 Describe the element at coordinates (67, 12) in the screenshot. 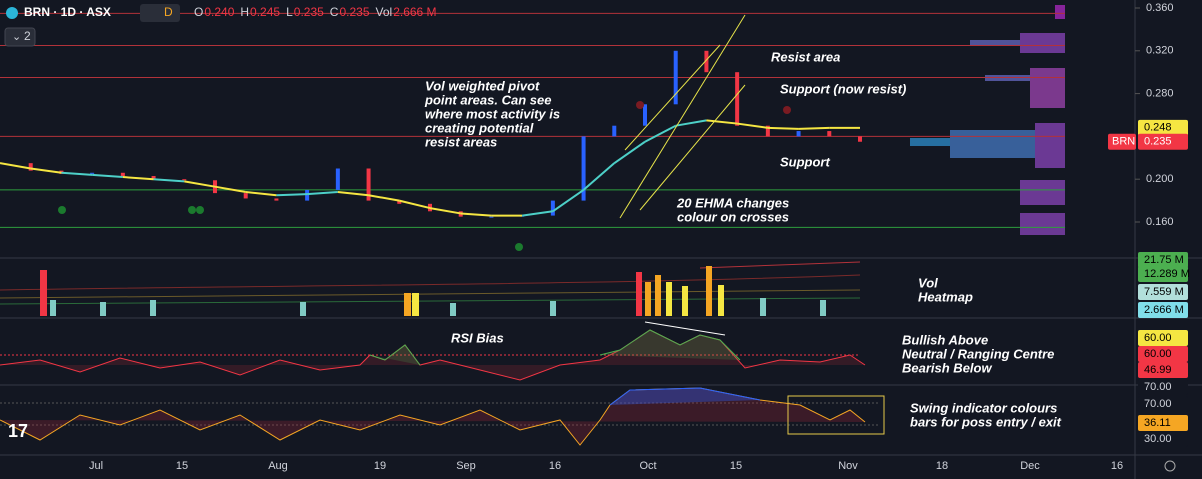

I see `symbol: BRN · 1D · ASX` at that location.